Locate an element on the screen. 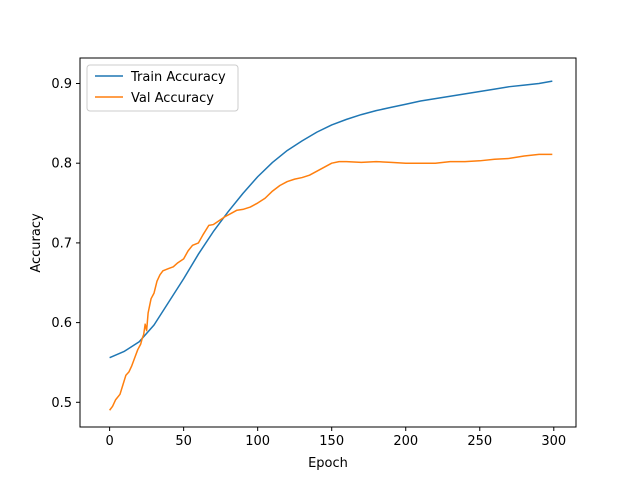 The width and height of the screenshot is (640, 480). y-tick-label: 0.8 is located at coordinates (61, 164).